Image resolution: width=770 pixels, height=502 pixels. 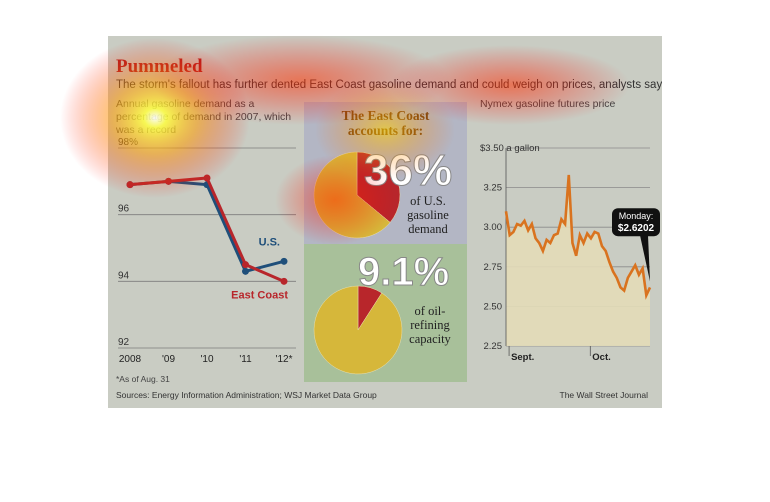 I want to click on heading-line-1: The East Coast, so click(x=385, y=115).